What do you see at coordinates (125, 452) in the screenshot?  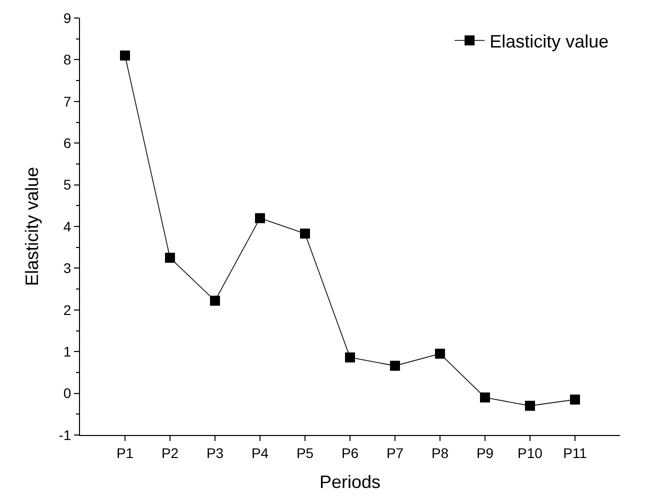 I see `x-tick-label: P1` at bounding box center [125, 452].